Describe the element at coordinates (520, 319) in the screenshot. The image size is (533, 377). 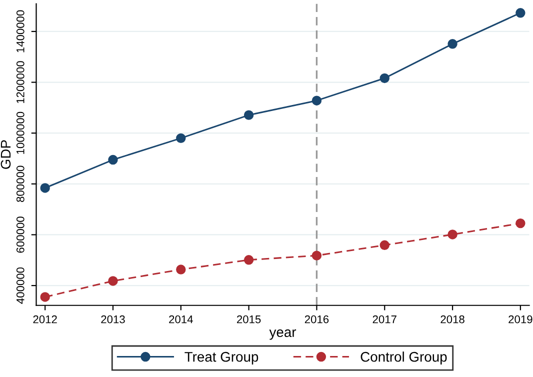
I see `x-tick-label: 2019` at that location.